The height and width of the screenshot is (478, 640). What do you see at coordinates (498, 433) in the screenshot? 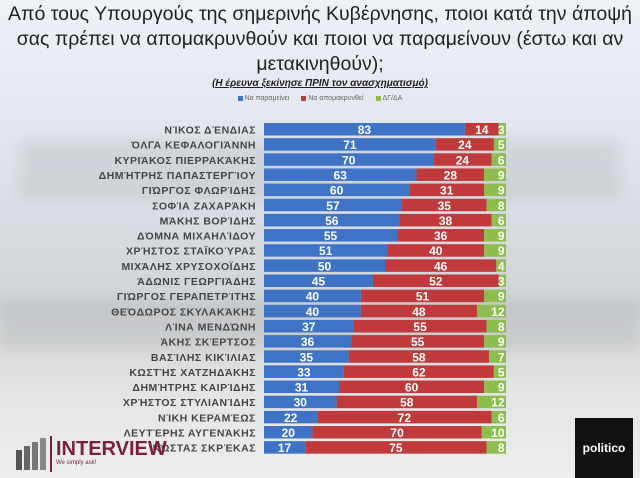
I see `data-label: 10` at bounding box center [498, 433].